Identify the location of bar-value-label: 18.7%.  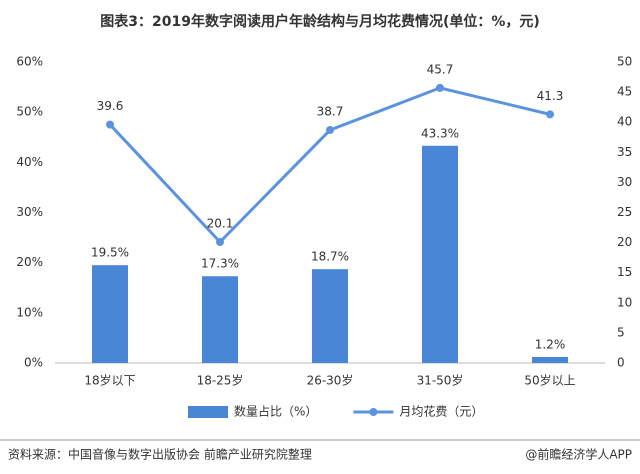
(330, 257).